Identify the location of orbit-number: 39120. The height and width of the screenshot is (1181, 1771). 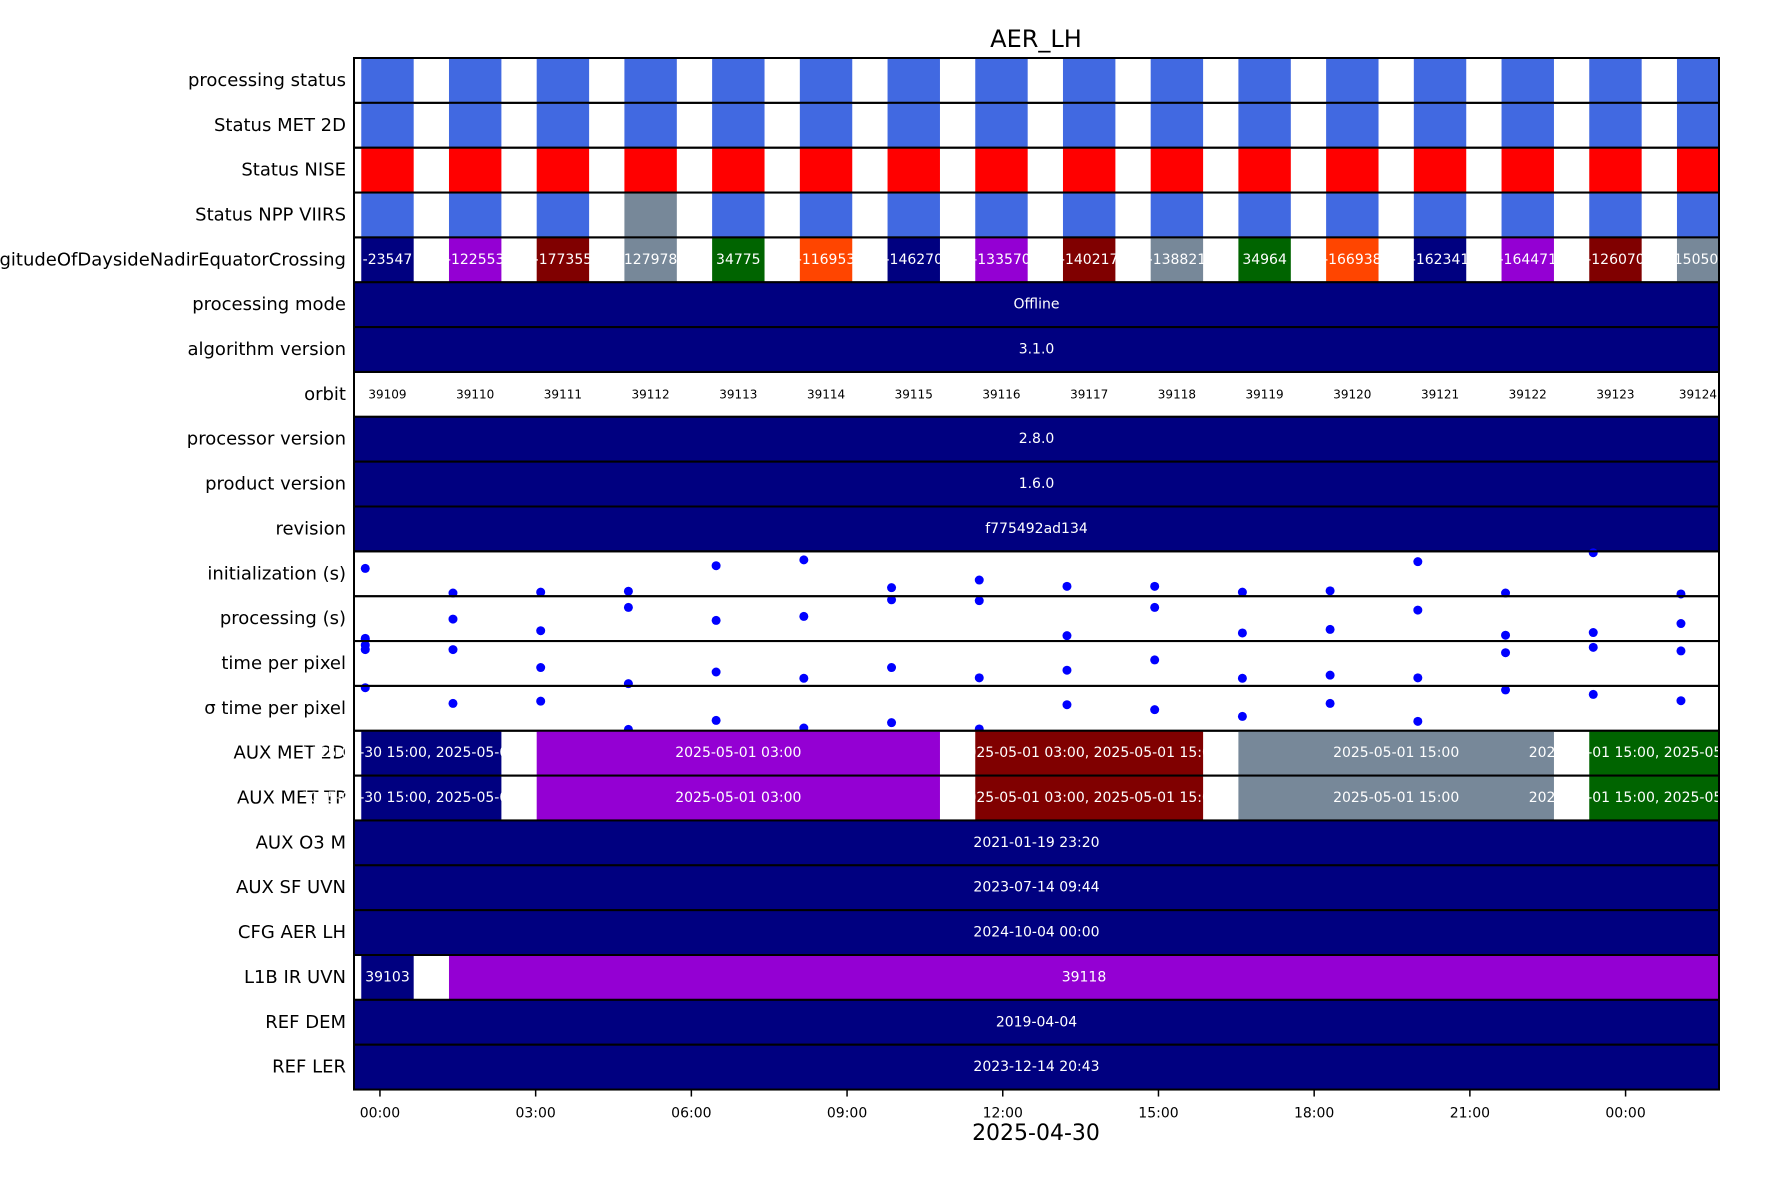
(1352, 394).